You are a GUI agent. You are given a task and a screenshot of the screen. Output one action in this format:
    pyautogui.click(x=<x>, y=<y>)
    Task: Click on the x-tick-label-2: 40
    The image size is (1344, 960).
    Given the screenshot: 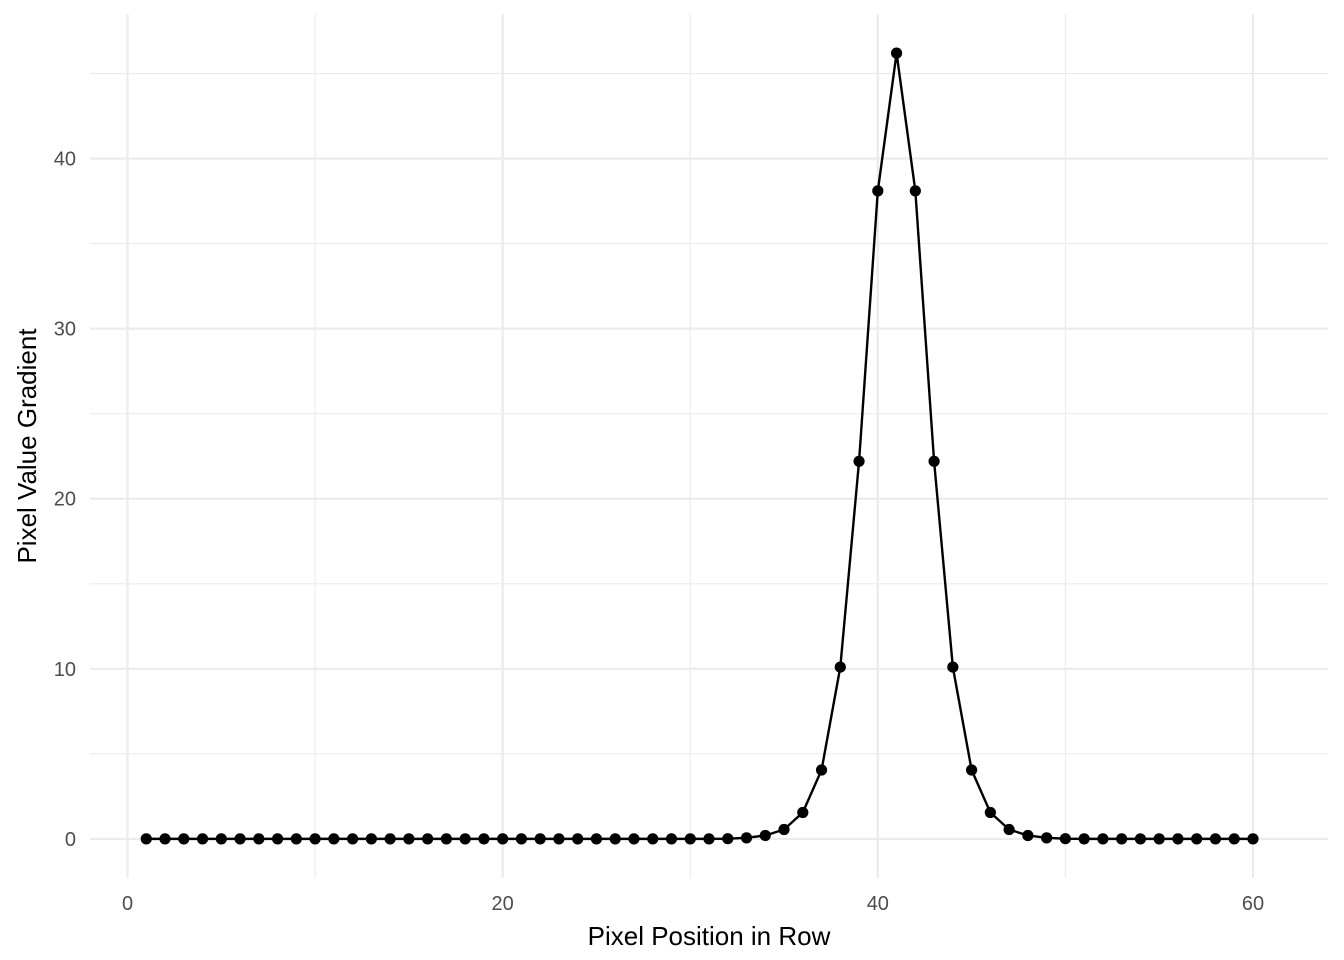 What is the action you would take?
    pyautogui.click(x=878, y=904)
    